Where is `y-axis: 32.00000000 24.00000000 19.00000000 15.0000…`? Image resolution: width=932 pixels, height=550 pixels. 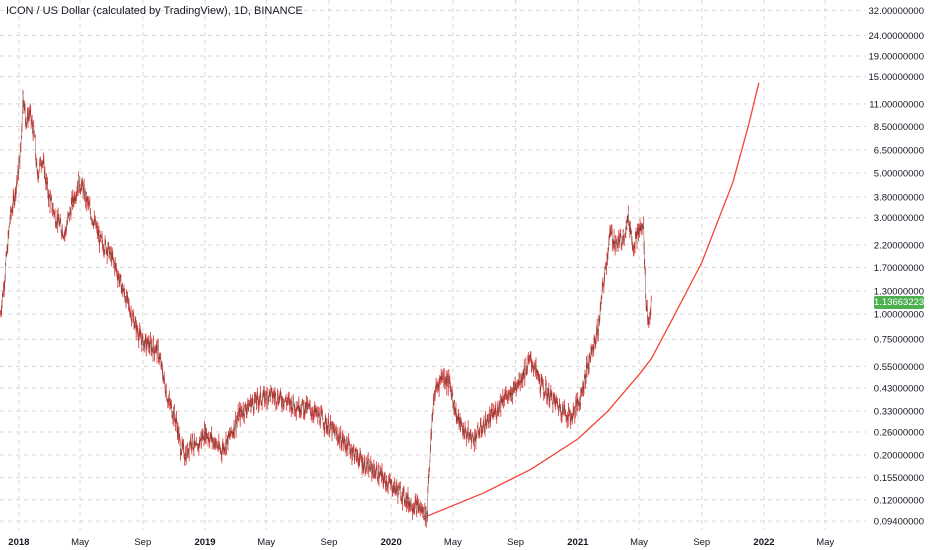
y-axis: 32.00000000 24.00000000 19.00000000 15.0000… is located at coordinates (896, 267).